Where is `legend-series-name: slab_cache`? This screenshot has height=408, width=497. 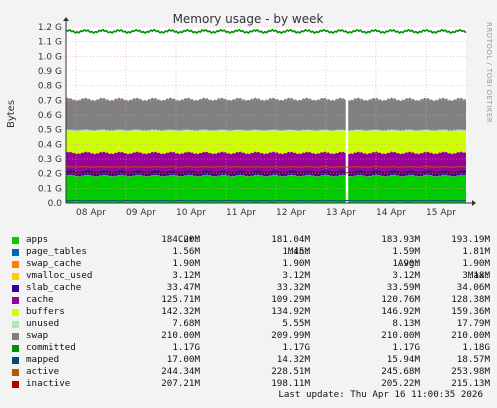
legend-series-name: slab_cache is located at coordinates (54, 287).